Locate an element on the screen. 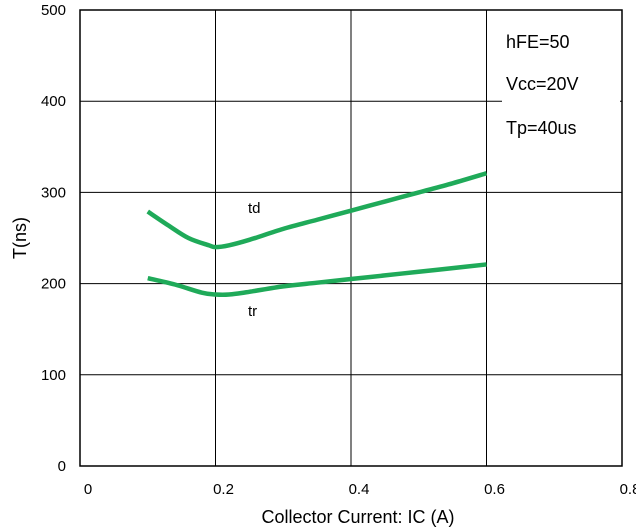 The width and height of the screenshot is (636, 530). curve-label-tr: tr is located at coordinates (252, 311).